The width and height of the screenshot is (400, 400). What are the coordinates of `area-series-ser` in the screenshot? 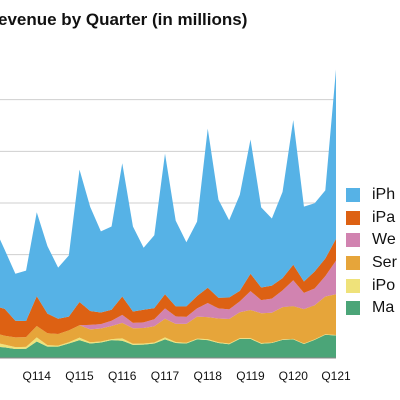 It's located at (168, 321).